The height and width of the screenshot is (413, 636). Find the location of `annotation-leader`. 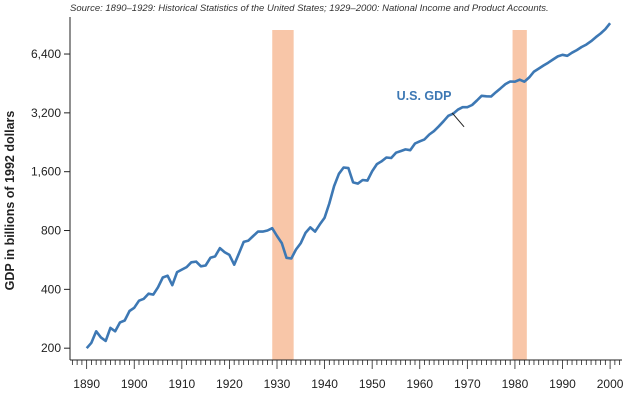

annotation-leader is located at coordinates (458, 120).